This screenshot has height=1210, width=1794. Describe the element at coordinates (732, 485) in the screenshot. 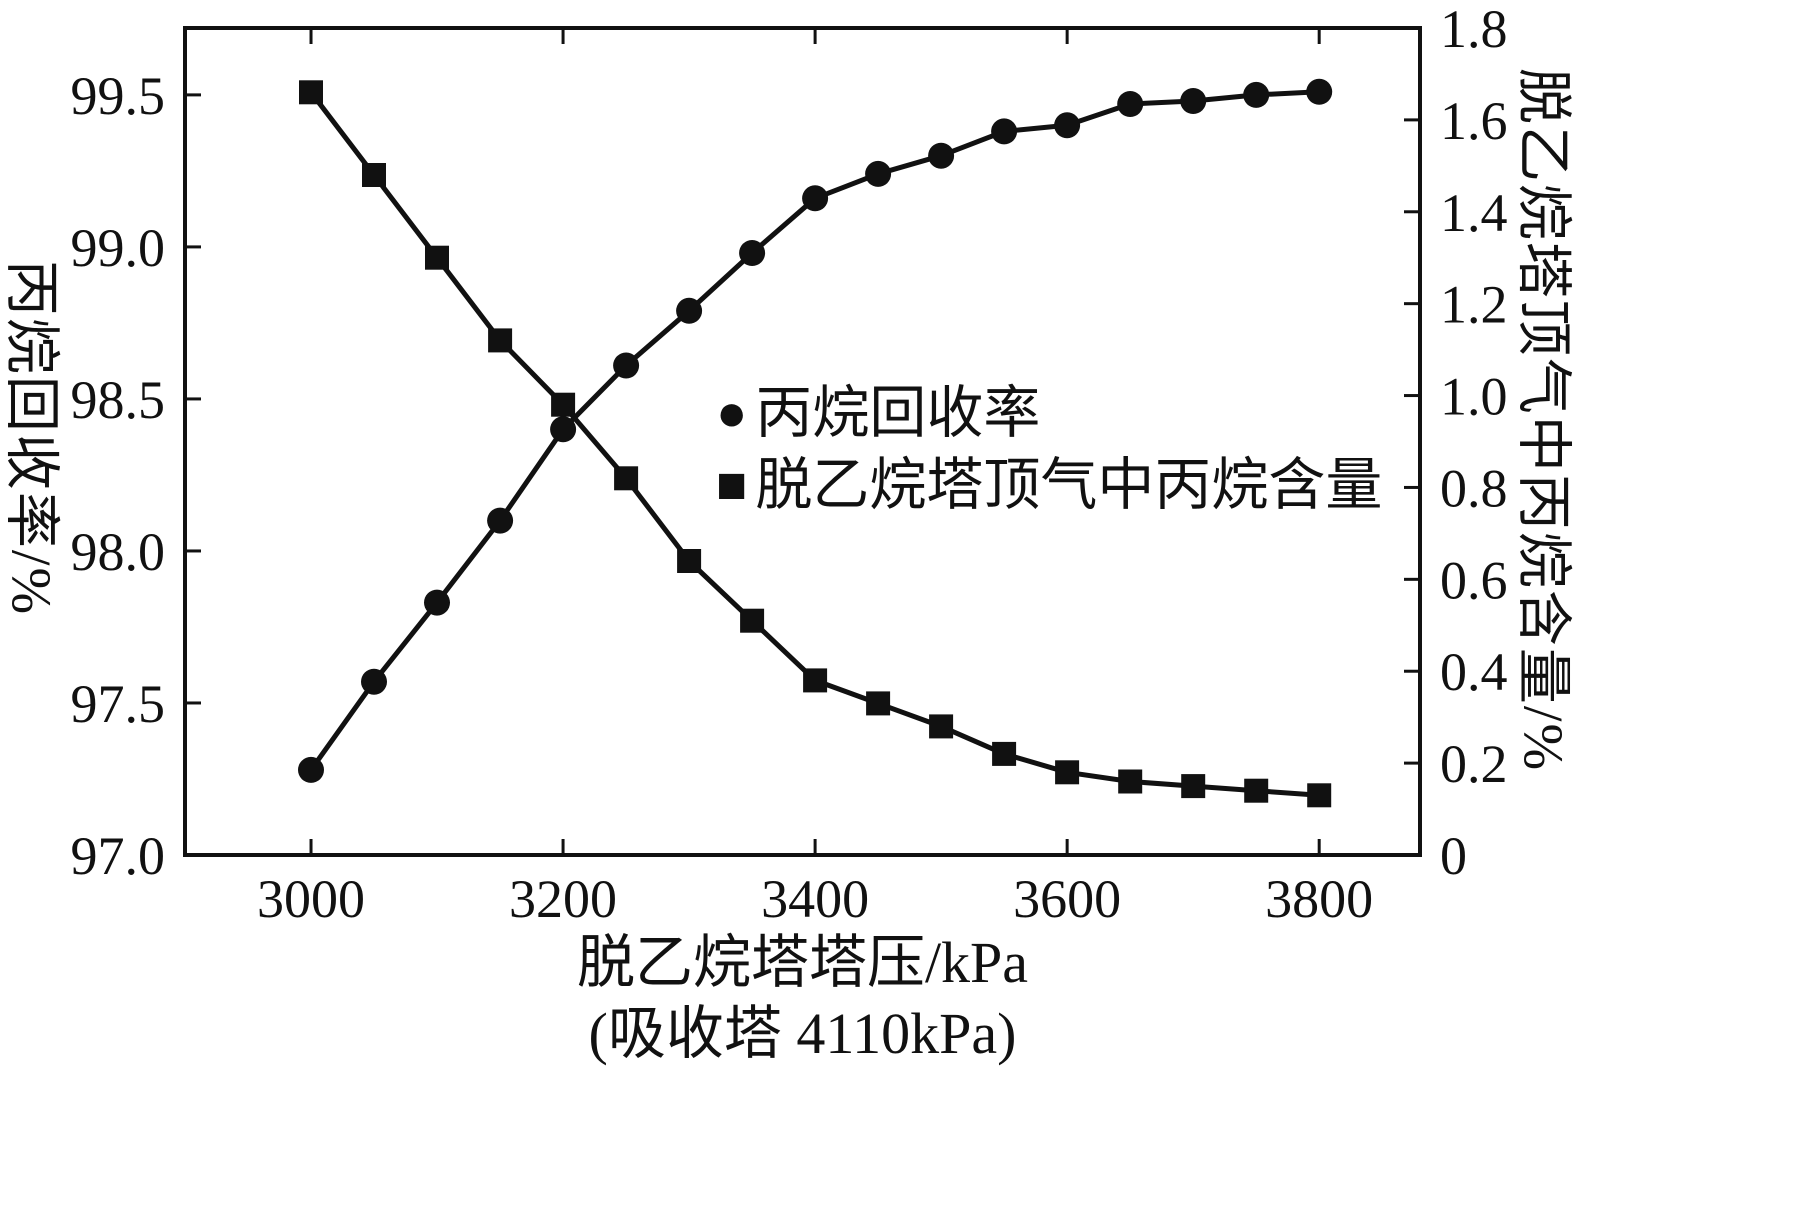

I see `legend-square-marker-icon: ■` at that location.